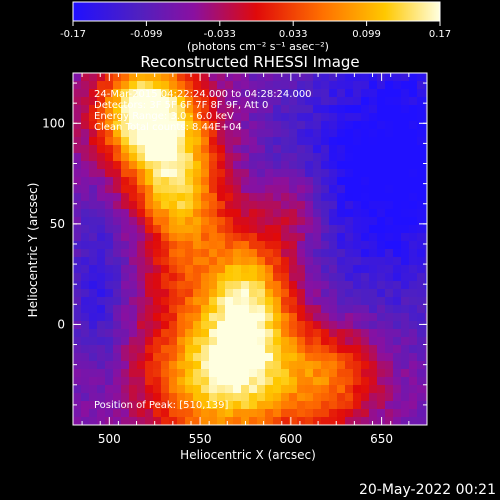 This screenshot has width=500, height=500. I want to click on chart-title: Reconstructed RHESSI Image, so click(249, 62).